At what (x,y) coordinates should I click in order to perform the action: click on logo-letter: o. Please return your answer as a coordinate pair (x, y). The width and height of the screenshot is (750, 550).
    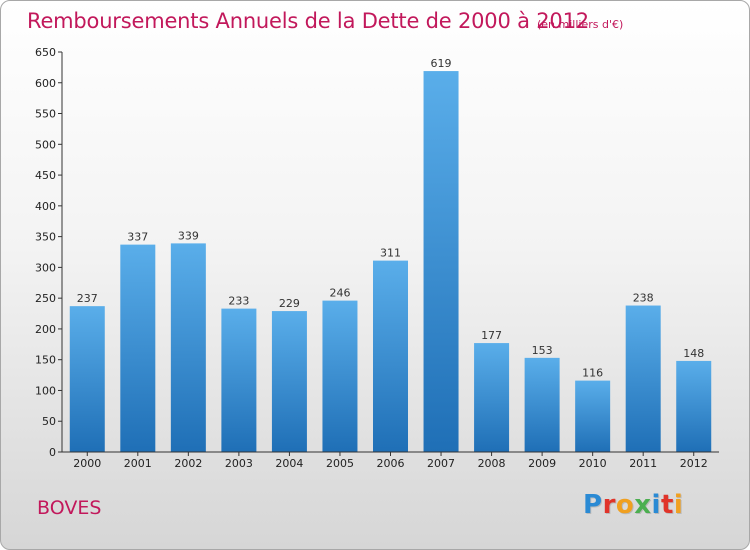
    Looking at the image, I should click on (625, 505).